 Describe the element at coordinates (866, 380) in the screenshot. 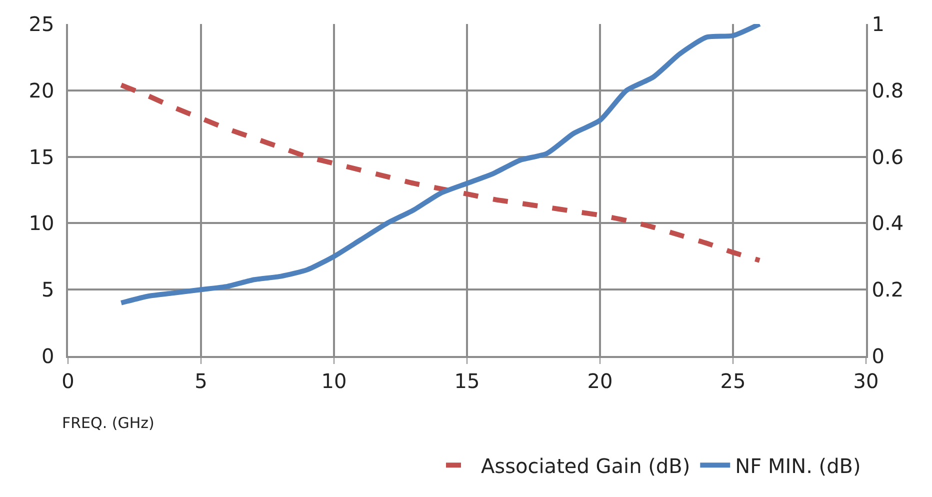

I see `x-tick-label: 30` at that location.